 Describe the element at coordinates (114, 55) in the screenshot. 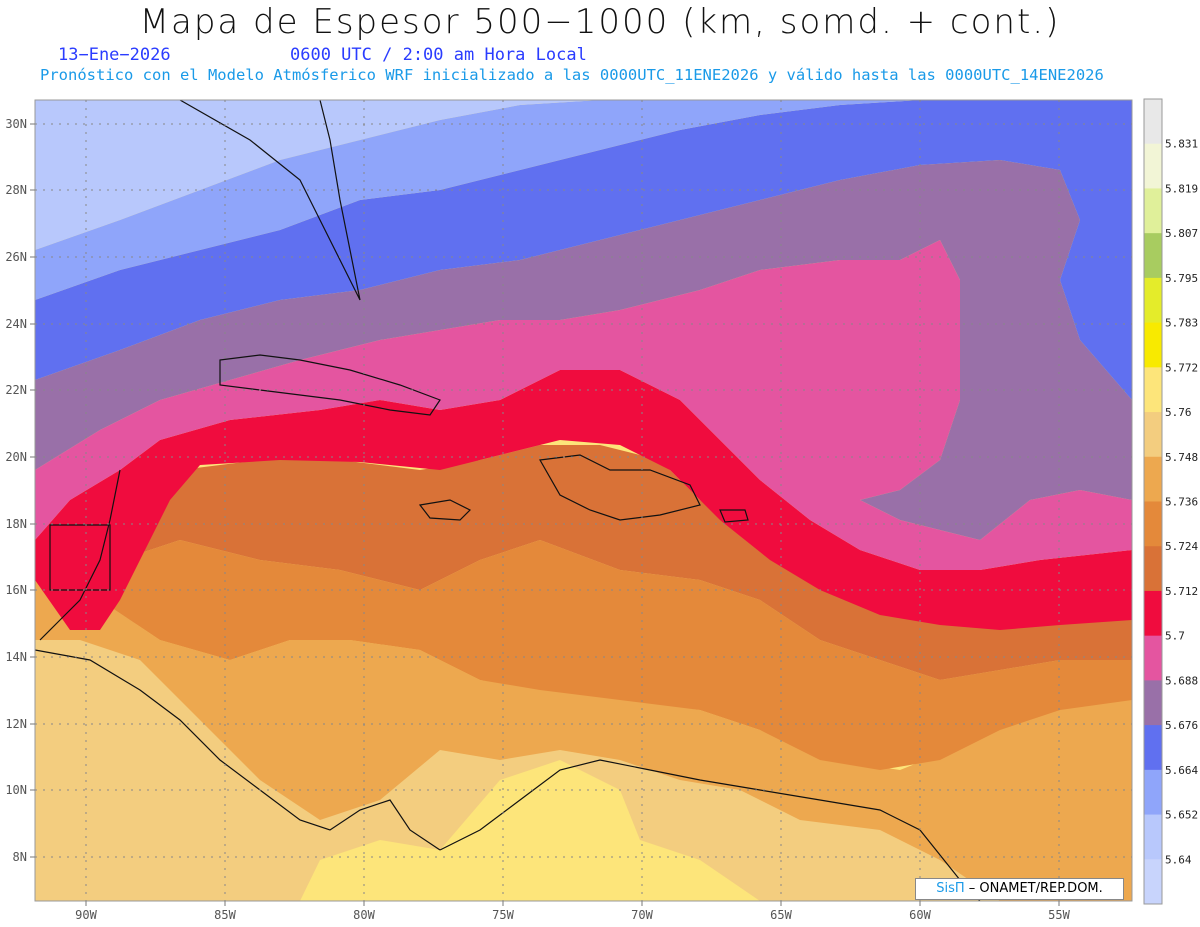

I see `date-label: 13−Ene−2026` at that location.